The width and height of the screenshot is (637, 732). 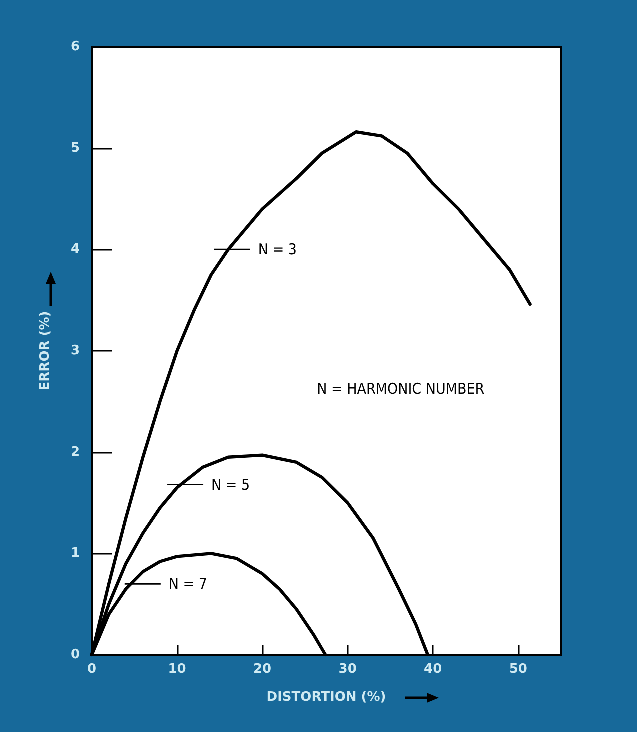 I want to click on y-tick-label: 1, so click(x=75, y=554).